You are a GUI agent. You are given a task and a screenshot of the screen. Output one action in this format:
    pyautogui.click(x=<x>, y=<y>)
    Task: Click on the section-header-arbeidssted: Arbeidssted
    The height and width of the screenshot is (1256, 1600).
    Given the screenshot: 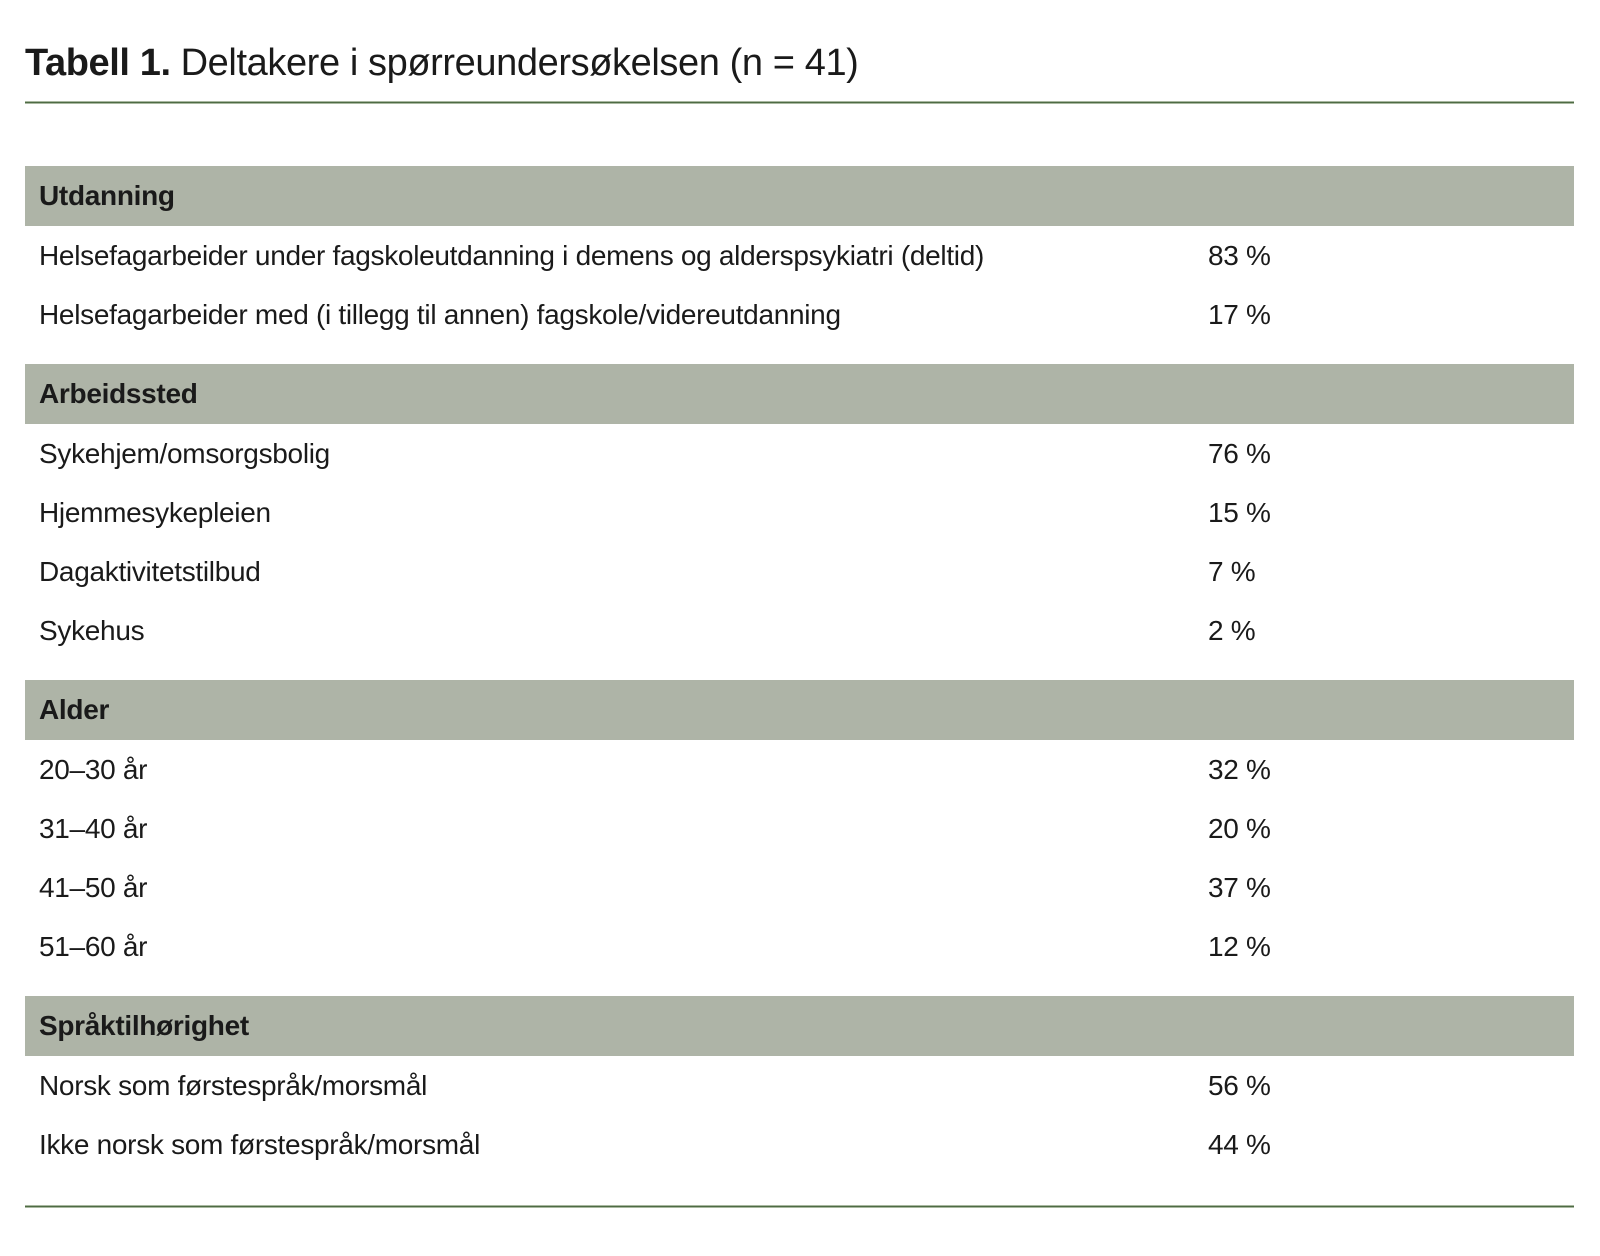 What is the action you would take?
    pyautogui.click(x=799, y=394)
    